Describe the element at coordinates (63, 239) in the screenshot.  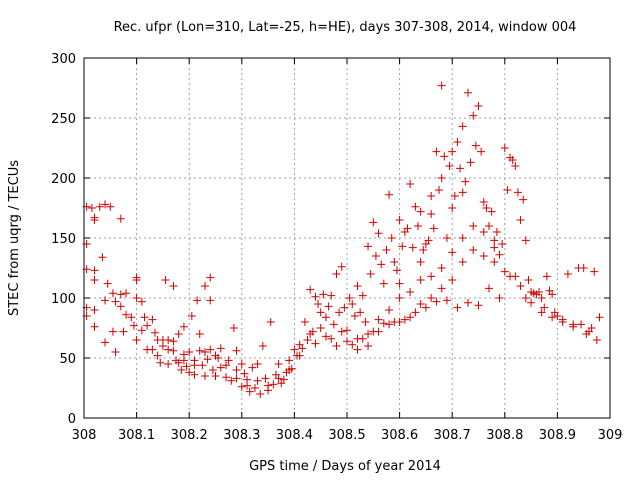
I see `y-tick-labels: 0 50 100 150 200 250 300` at that location.